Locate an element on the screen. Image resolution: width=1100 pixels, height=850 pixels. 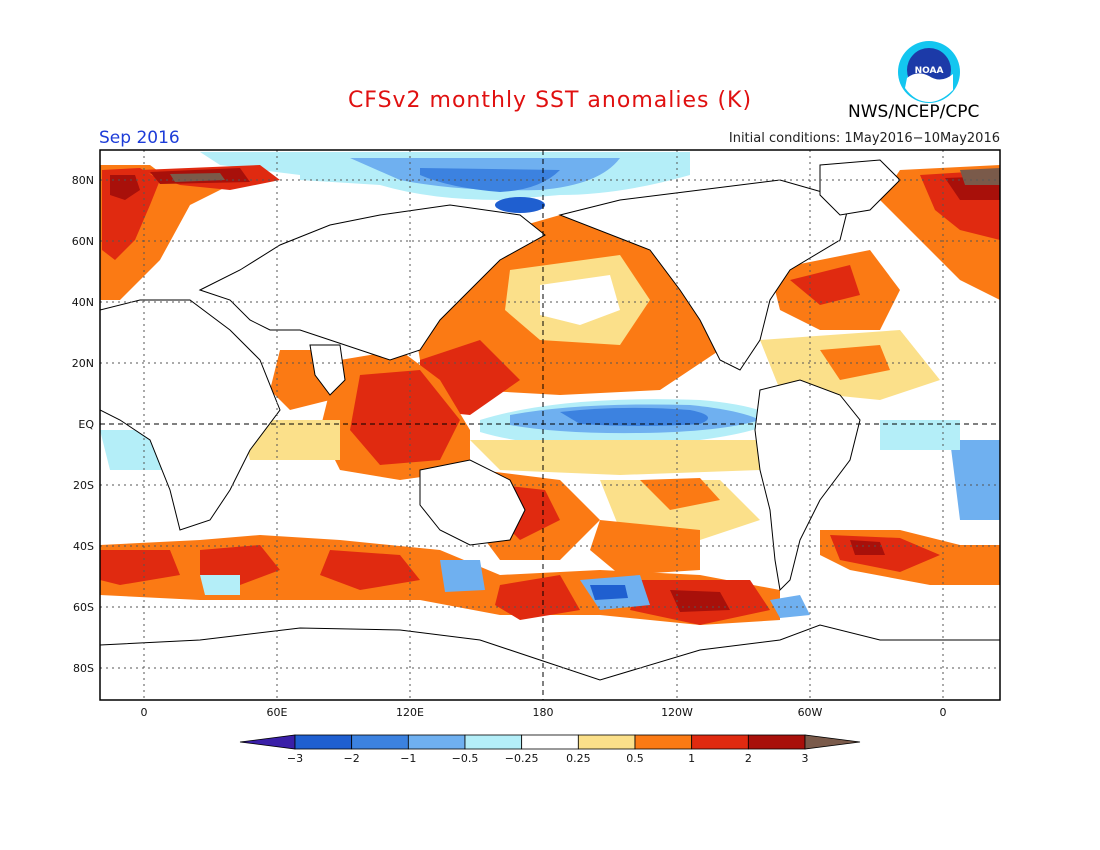
lat-label: 80N is located at coordinates (83, 180).